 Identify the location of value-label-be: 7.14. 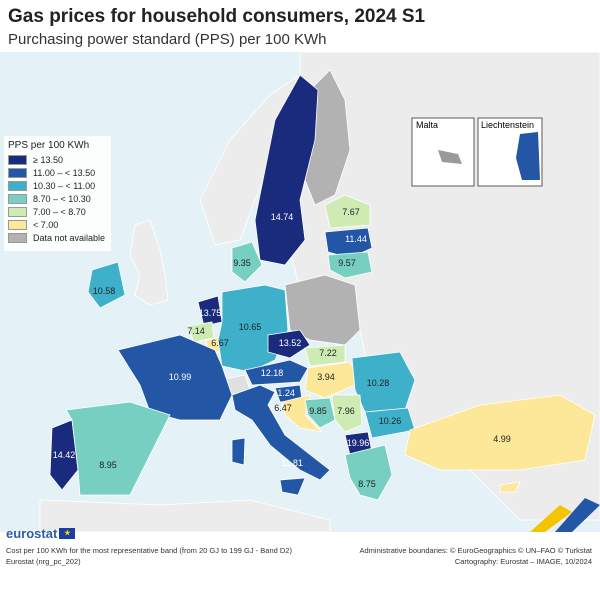
(196, 331).